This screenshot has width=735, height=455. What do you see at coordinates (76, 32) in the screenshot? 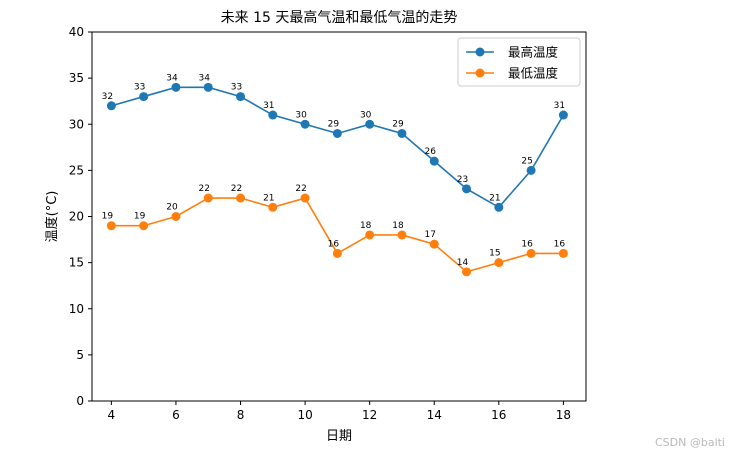
I see `y-tick-label: 40` at bounding box center [76, 32].